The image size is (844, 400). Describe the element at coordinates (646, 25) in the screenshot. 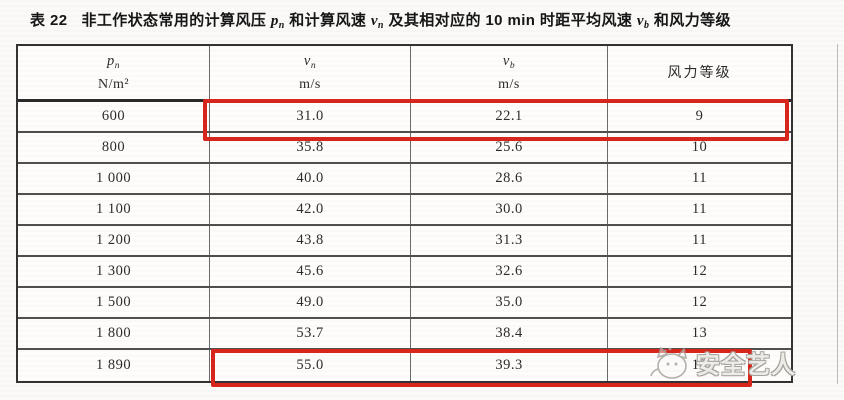

I see `symbol-vb-subscript: b` at that location.